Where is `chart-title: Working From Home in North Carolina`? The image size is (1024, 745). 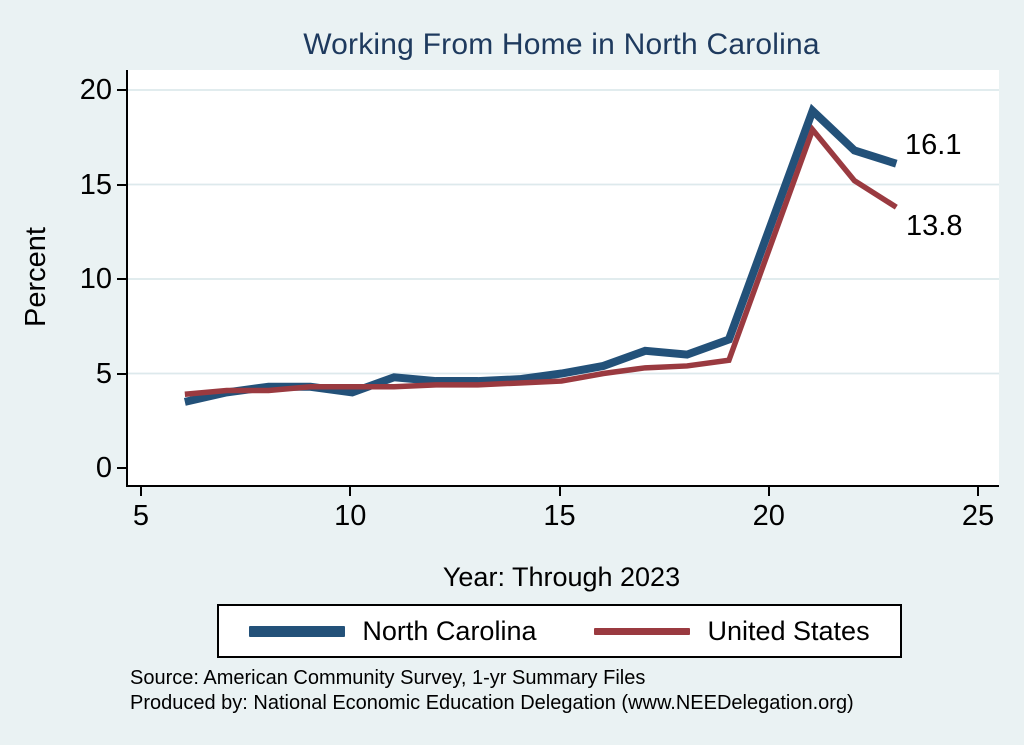
chart-title: Working From Home in North Carolina is located at coordinates (561, 44).